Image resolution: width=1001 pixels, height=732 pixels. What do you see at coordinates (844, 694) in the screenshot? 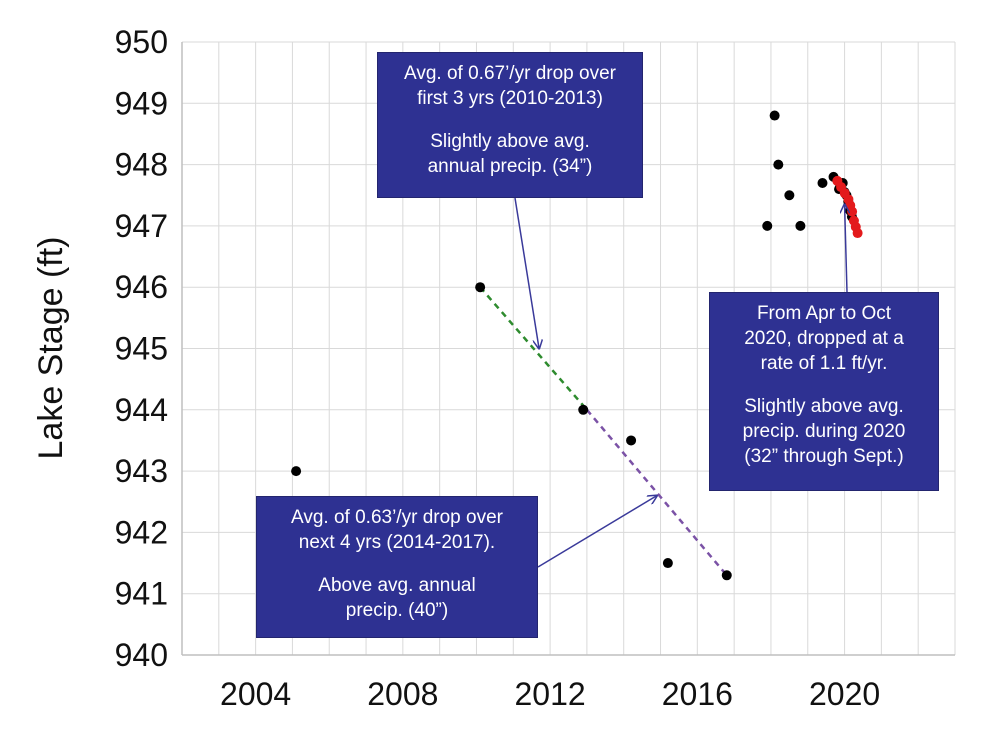
I see `x-tick-label: 2020` at bounding box center [844, 694].